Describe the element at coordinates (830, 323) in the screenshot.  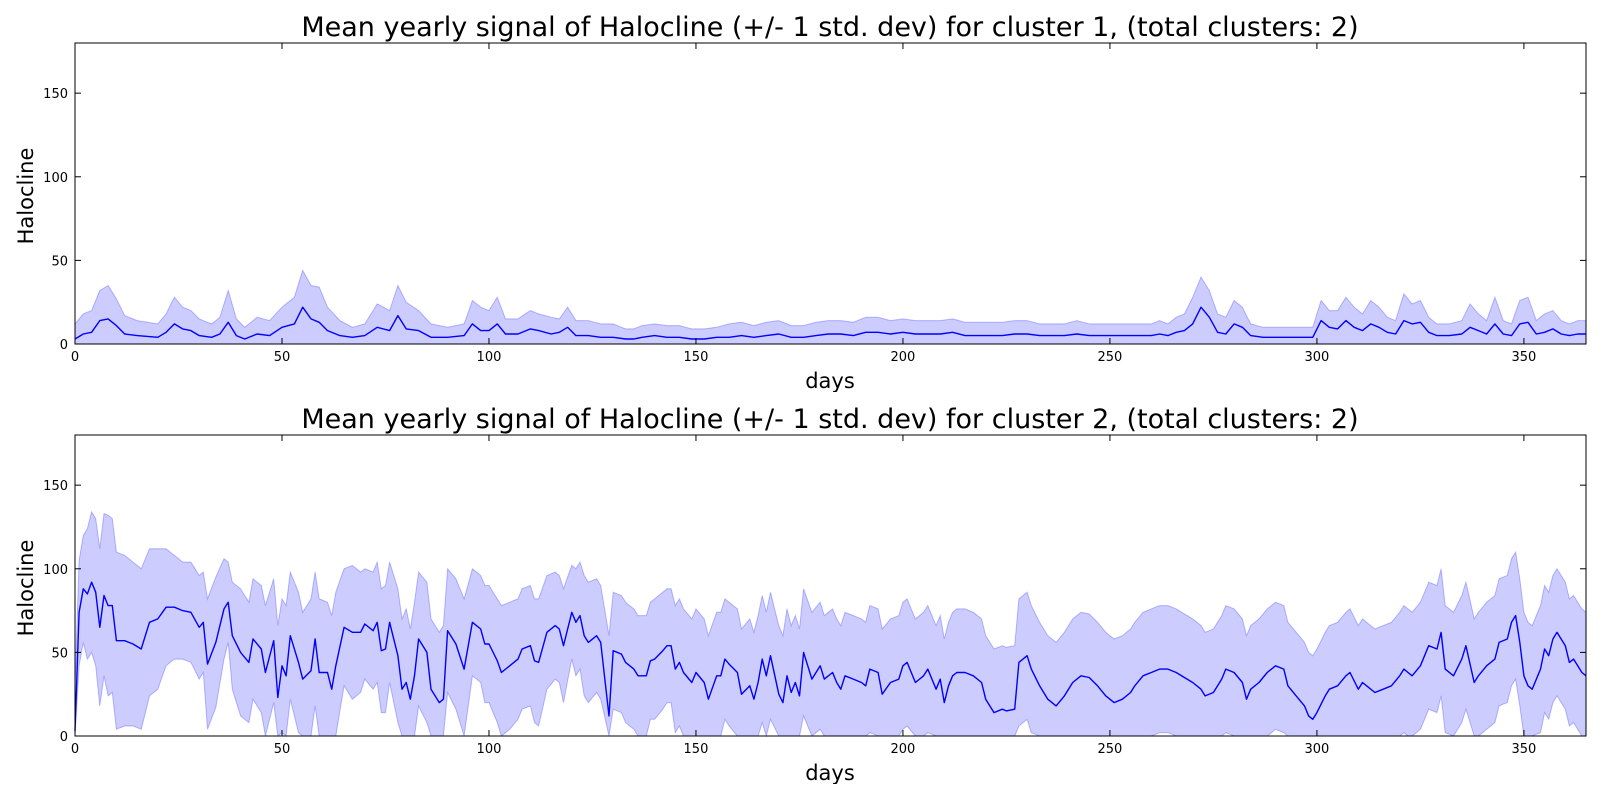
I see `mean-line` at that location.